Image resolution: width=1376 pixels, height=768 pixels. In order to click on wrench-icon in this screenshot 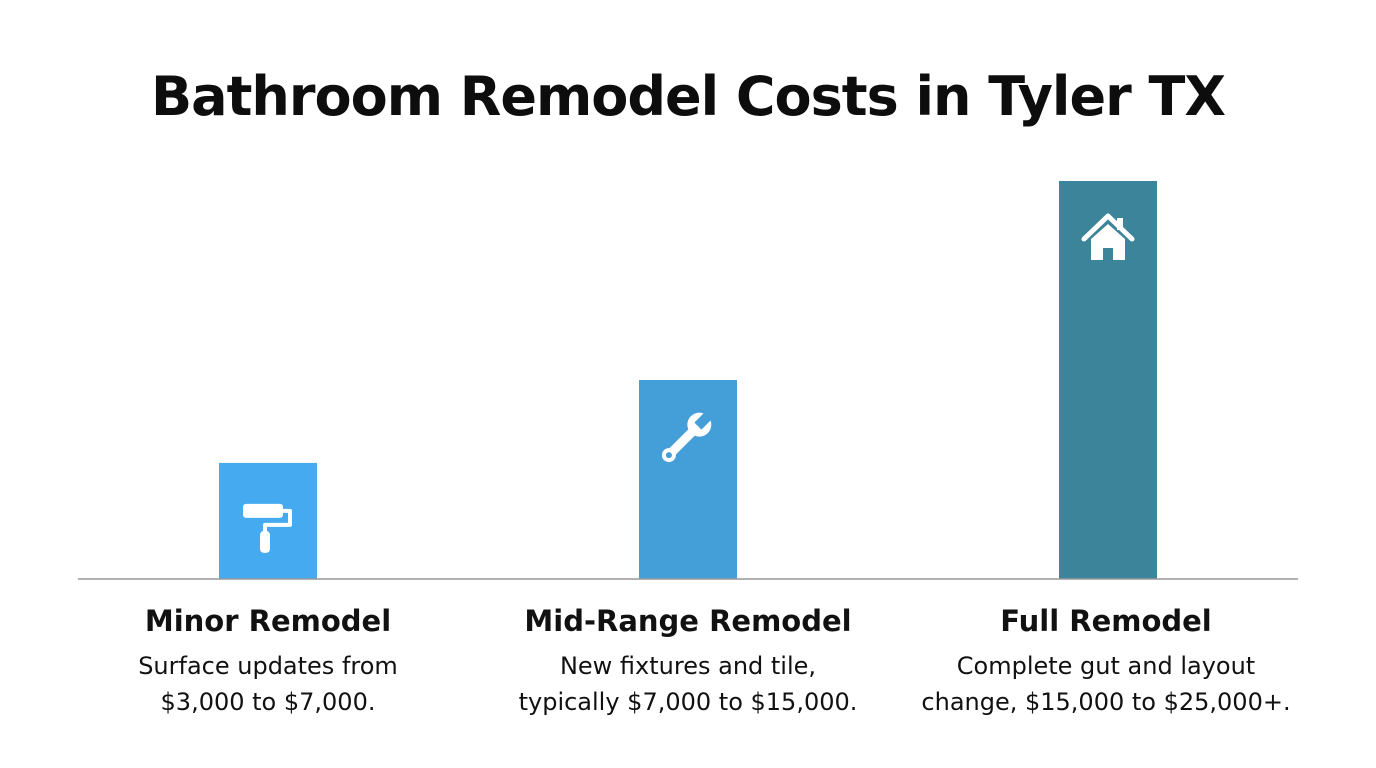, I will do `click(688, 436)`.